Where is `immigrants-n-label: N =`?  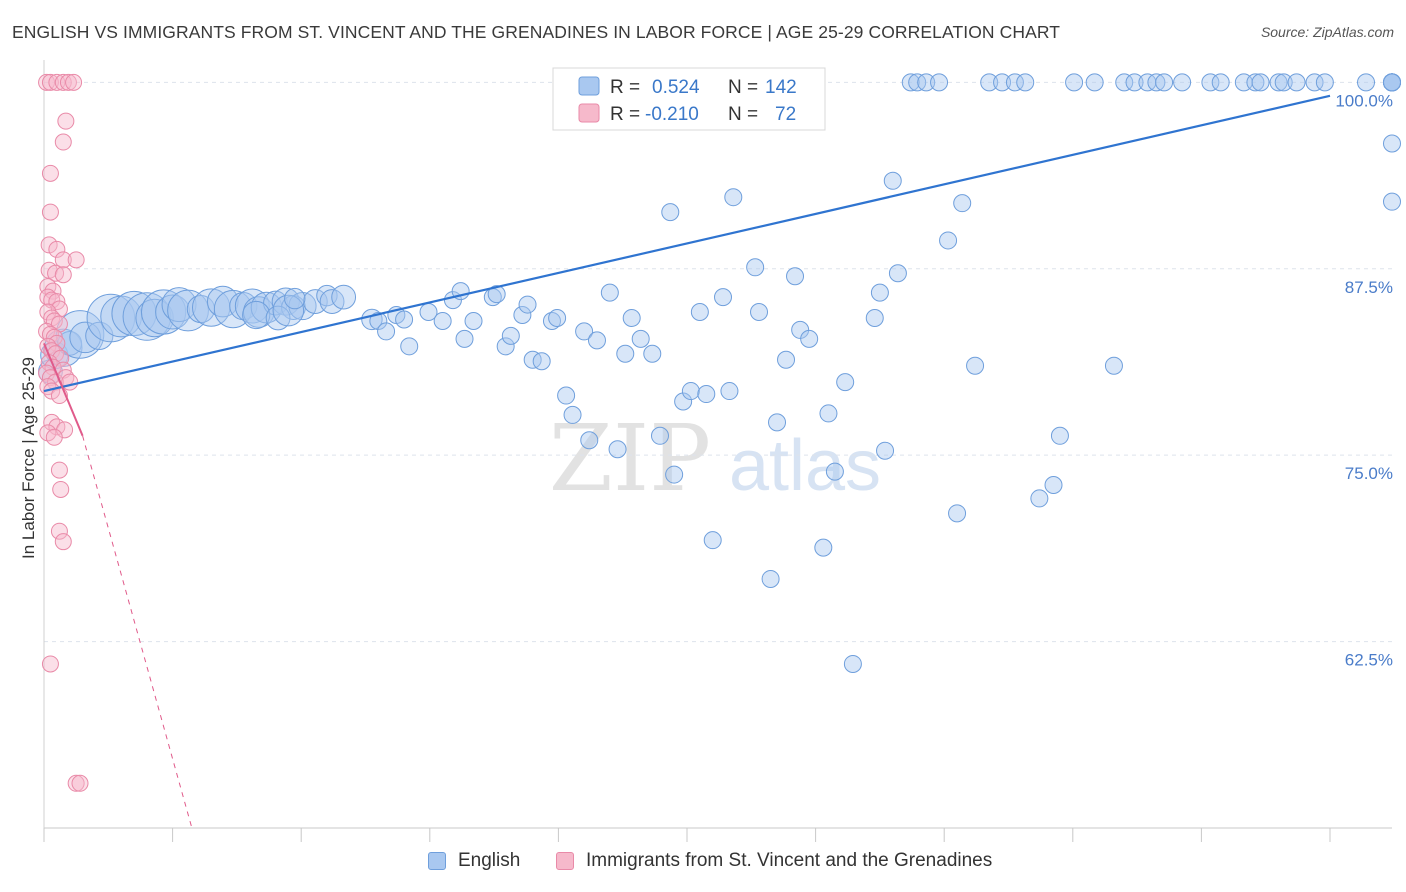
immigrants-n-label: N = is located at coordinates (743, 114).